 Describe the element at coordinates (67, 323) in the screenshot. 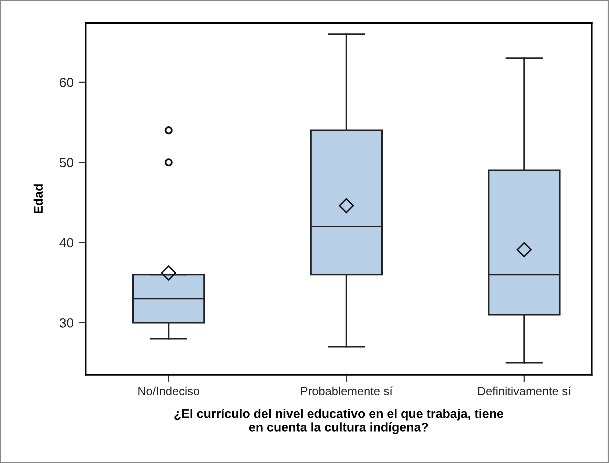

I see `y-tick-label: 30` at that location.